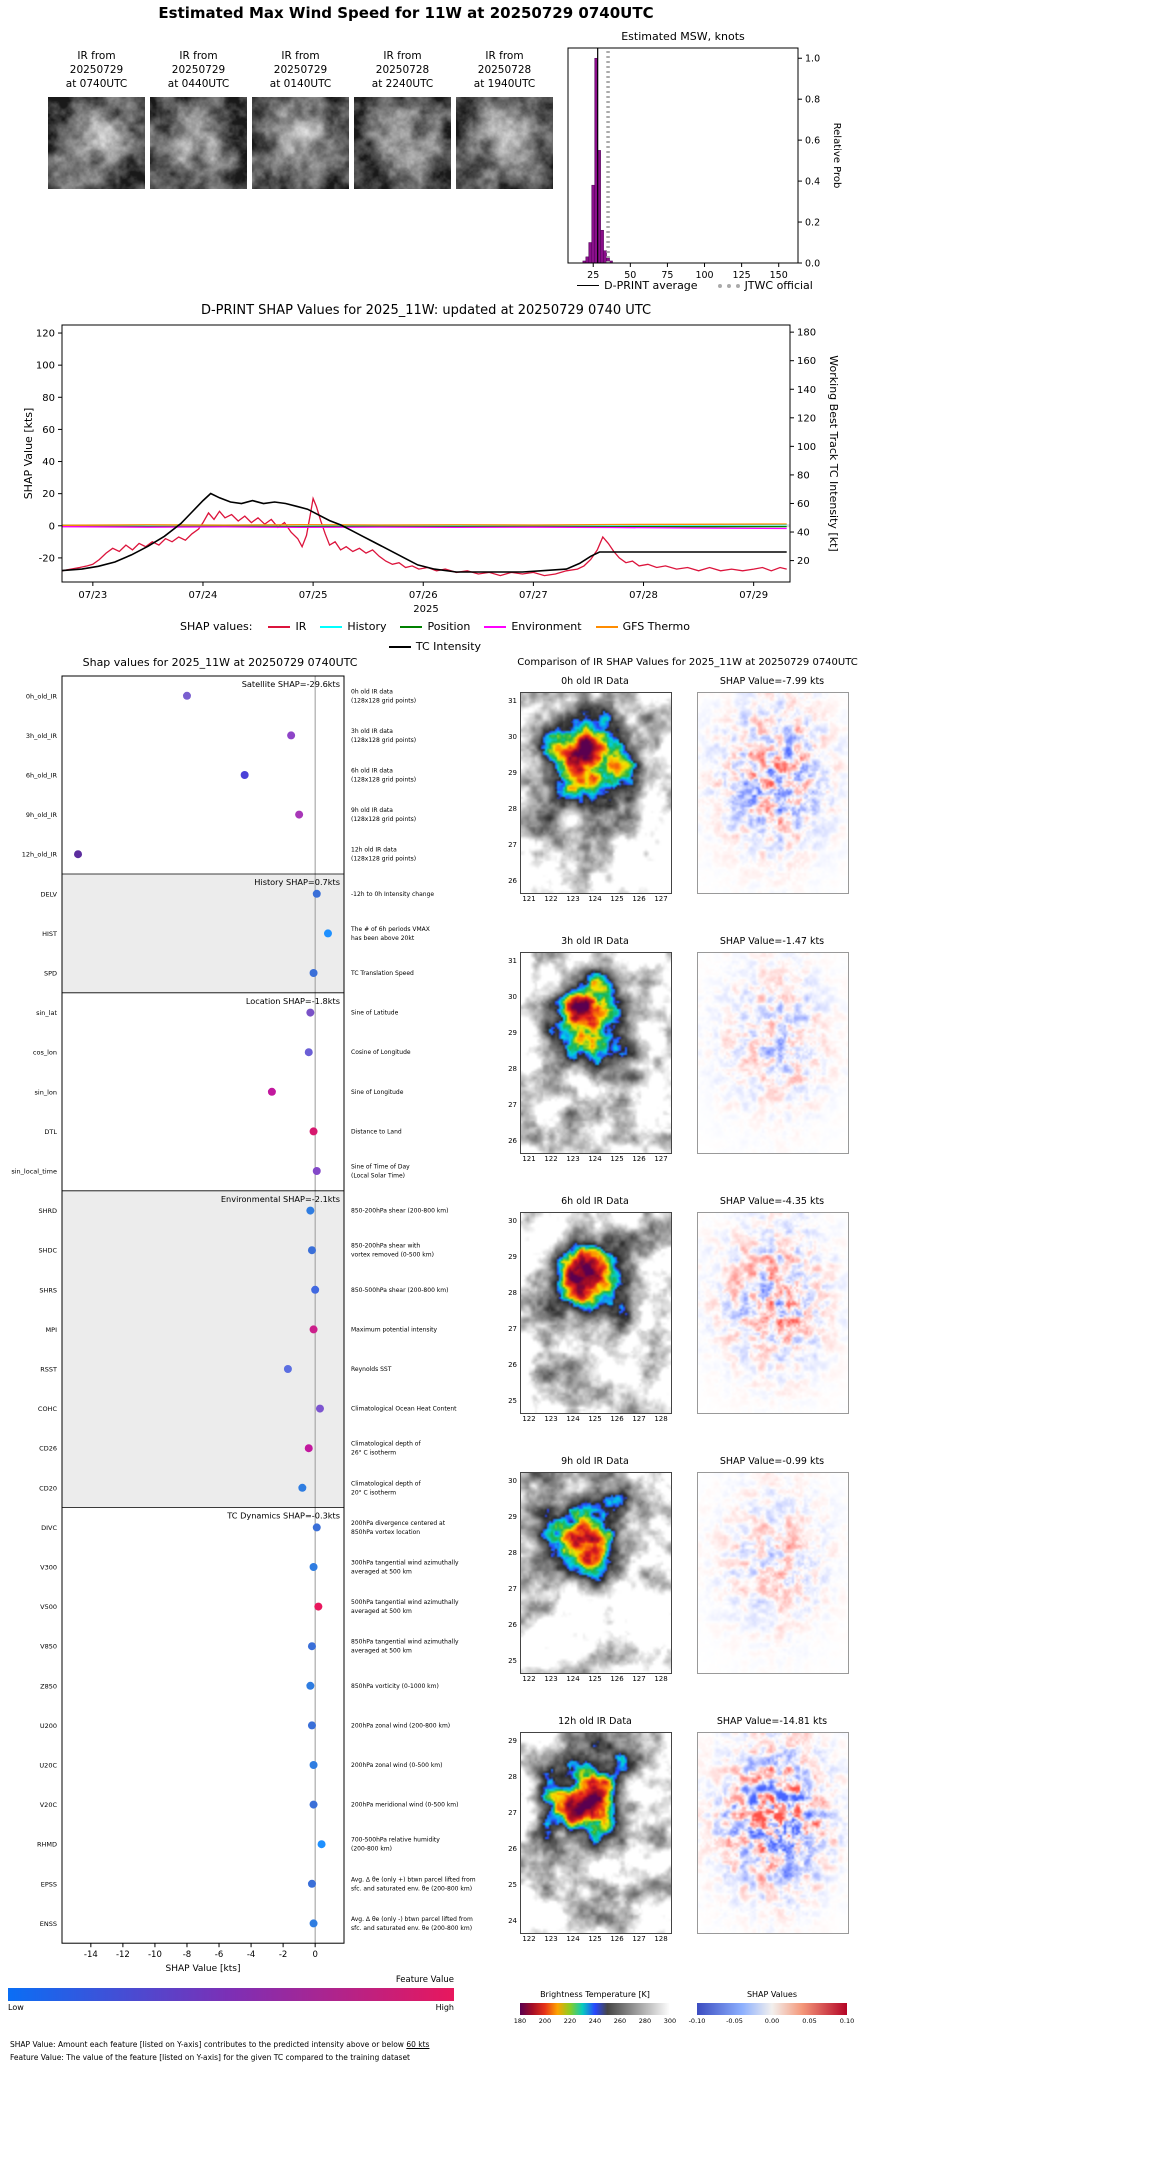 This screenshot has height=2158, width=1168. I want to click on legend-entry-label: TC Intensity, so click(448, 646).